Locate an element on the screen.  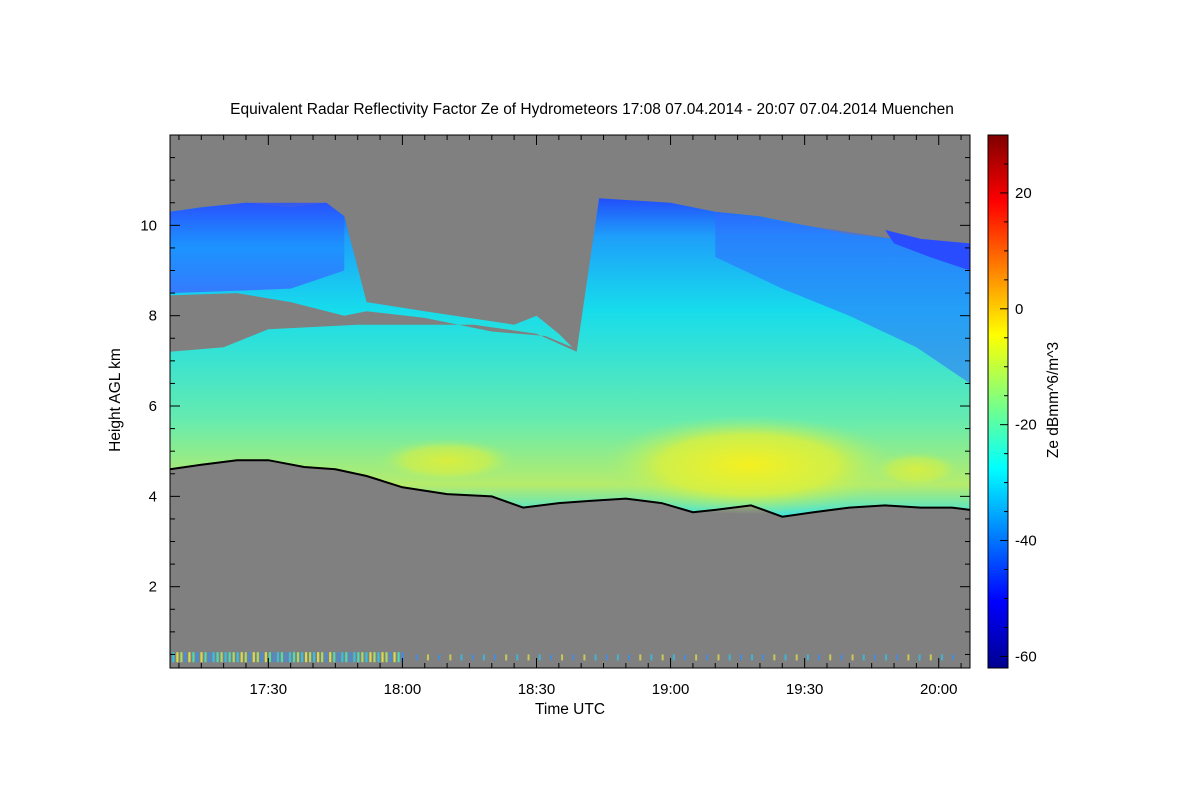
upper-cloud-layer is located at coordinates (257, 248).